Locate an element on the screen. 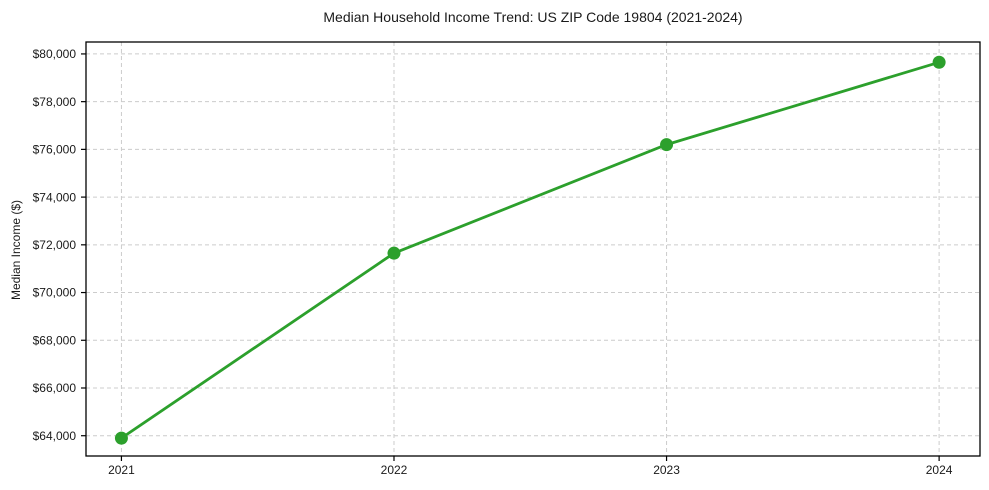  y-tick-label: $70,000 is located at coordinates (55, 293).